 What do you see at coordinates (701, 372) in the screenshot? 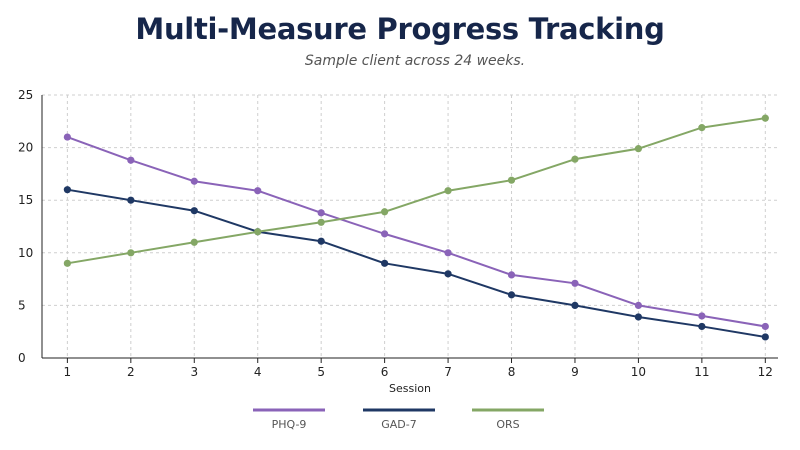
I see `x-tick-label: 11` at bounding box center [701, 372].